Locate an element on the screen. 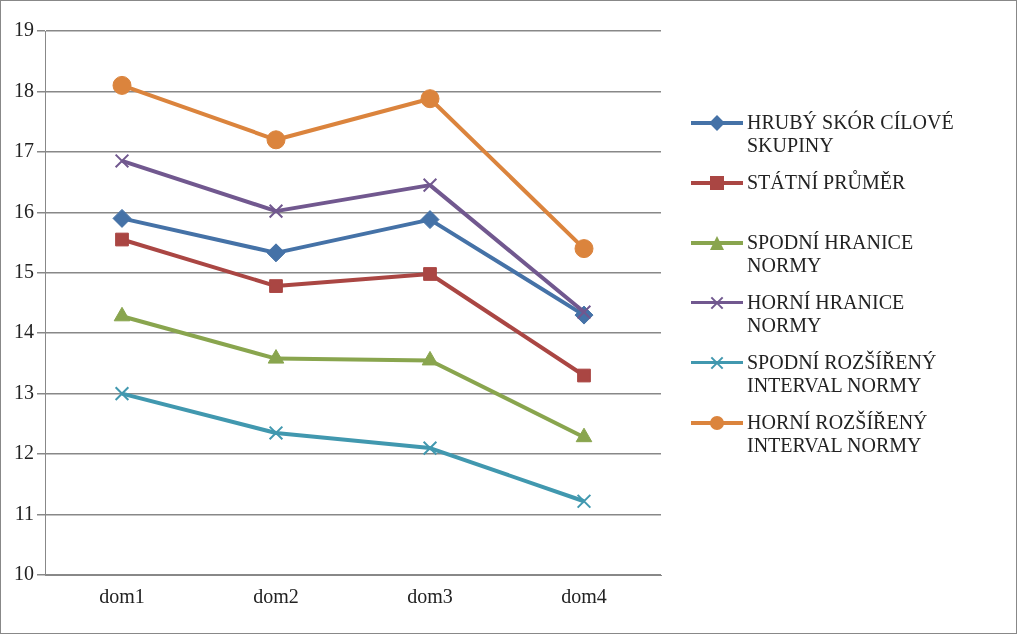 The image size is (1017, 634). legend-label: HORNÍ HRANICE NORMY is located at coordinates (826, 314).